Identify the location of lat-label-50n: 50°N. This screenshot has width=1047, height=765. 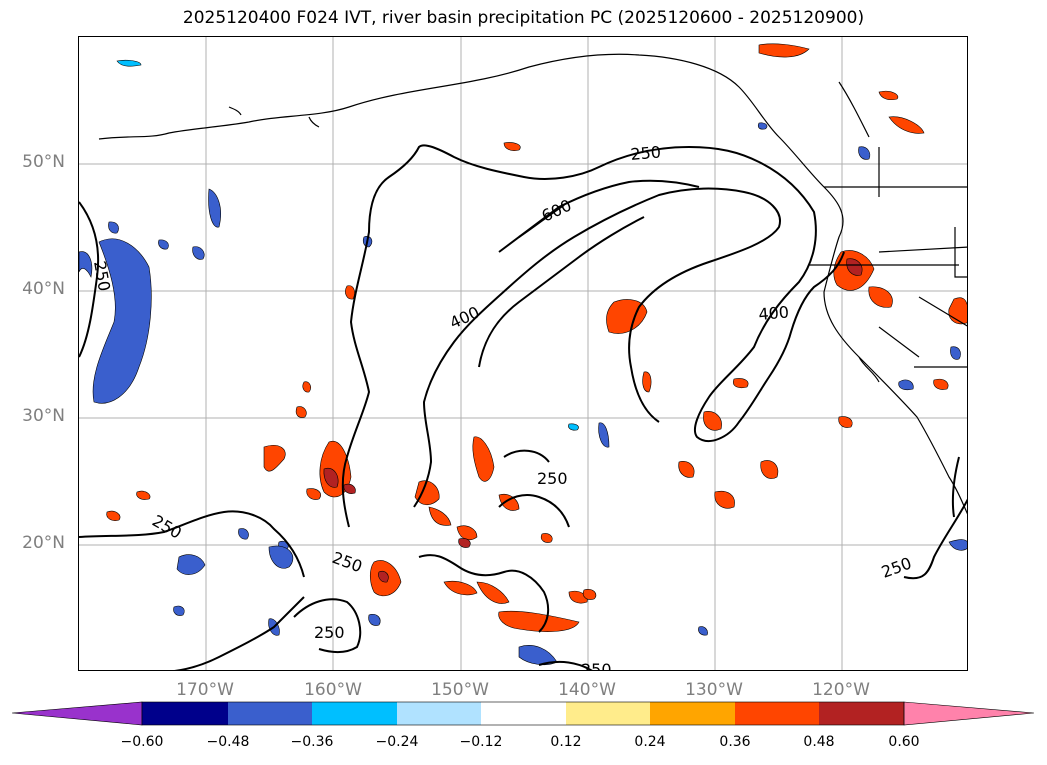
(43, 162).